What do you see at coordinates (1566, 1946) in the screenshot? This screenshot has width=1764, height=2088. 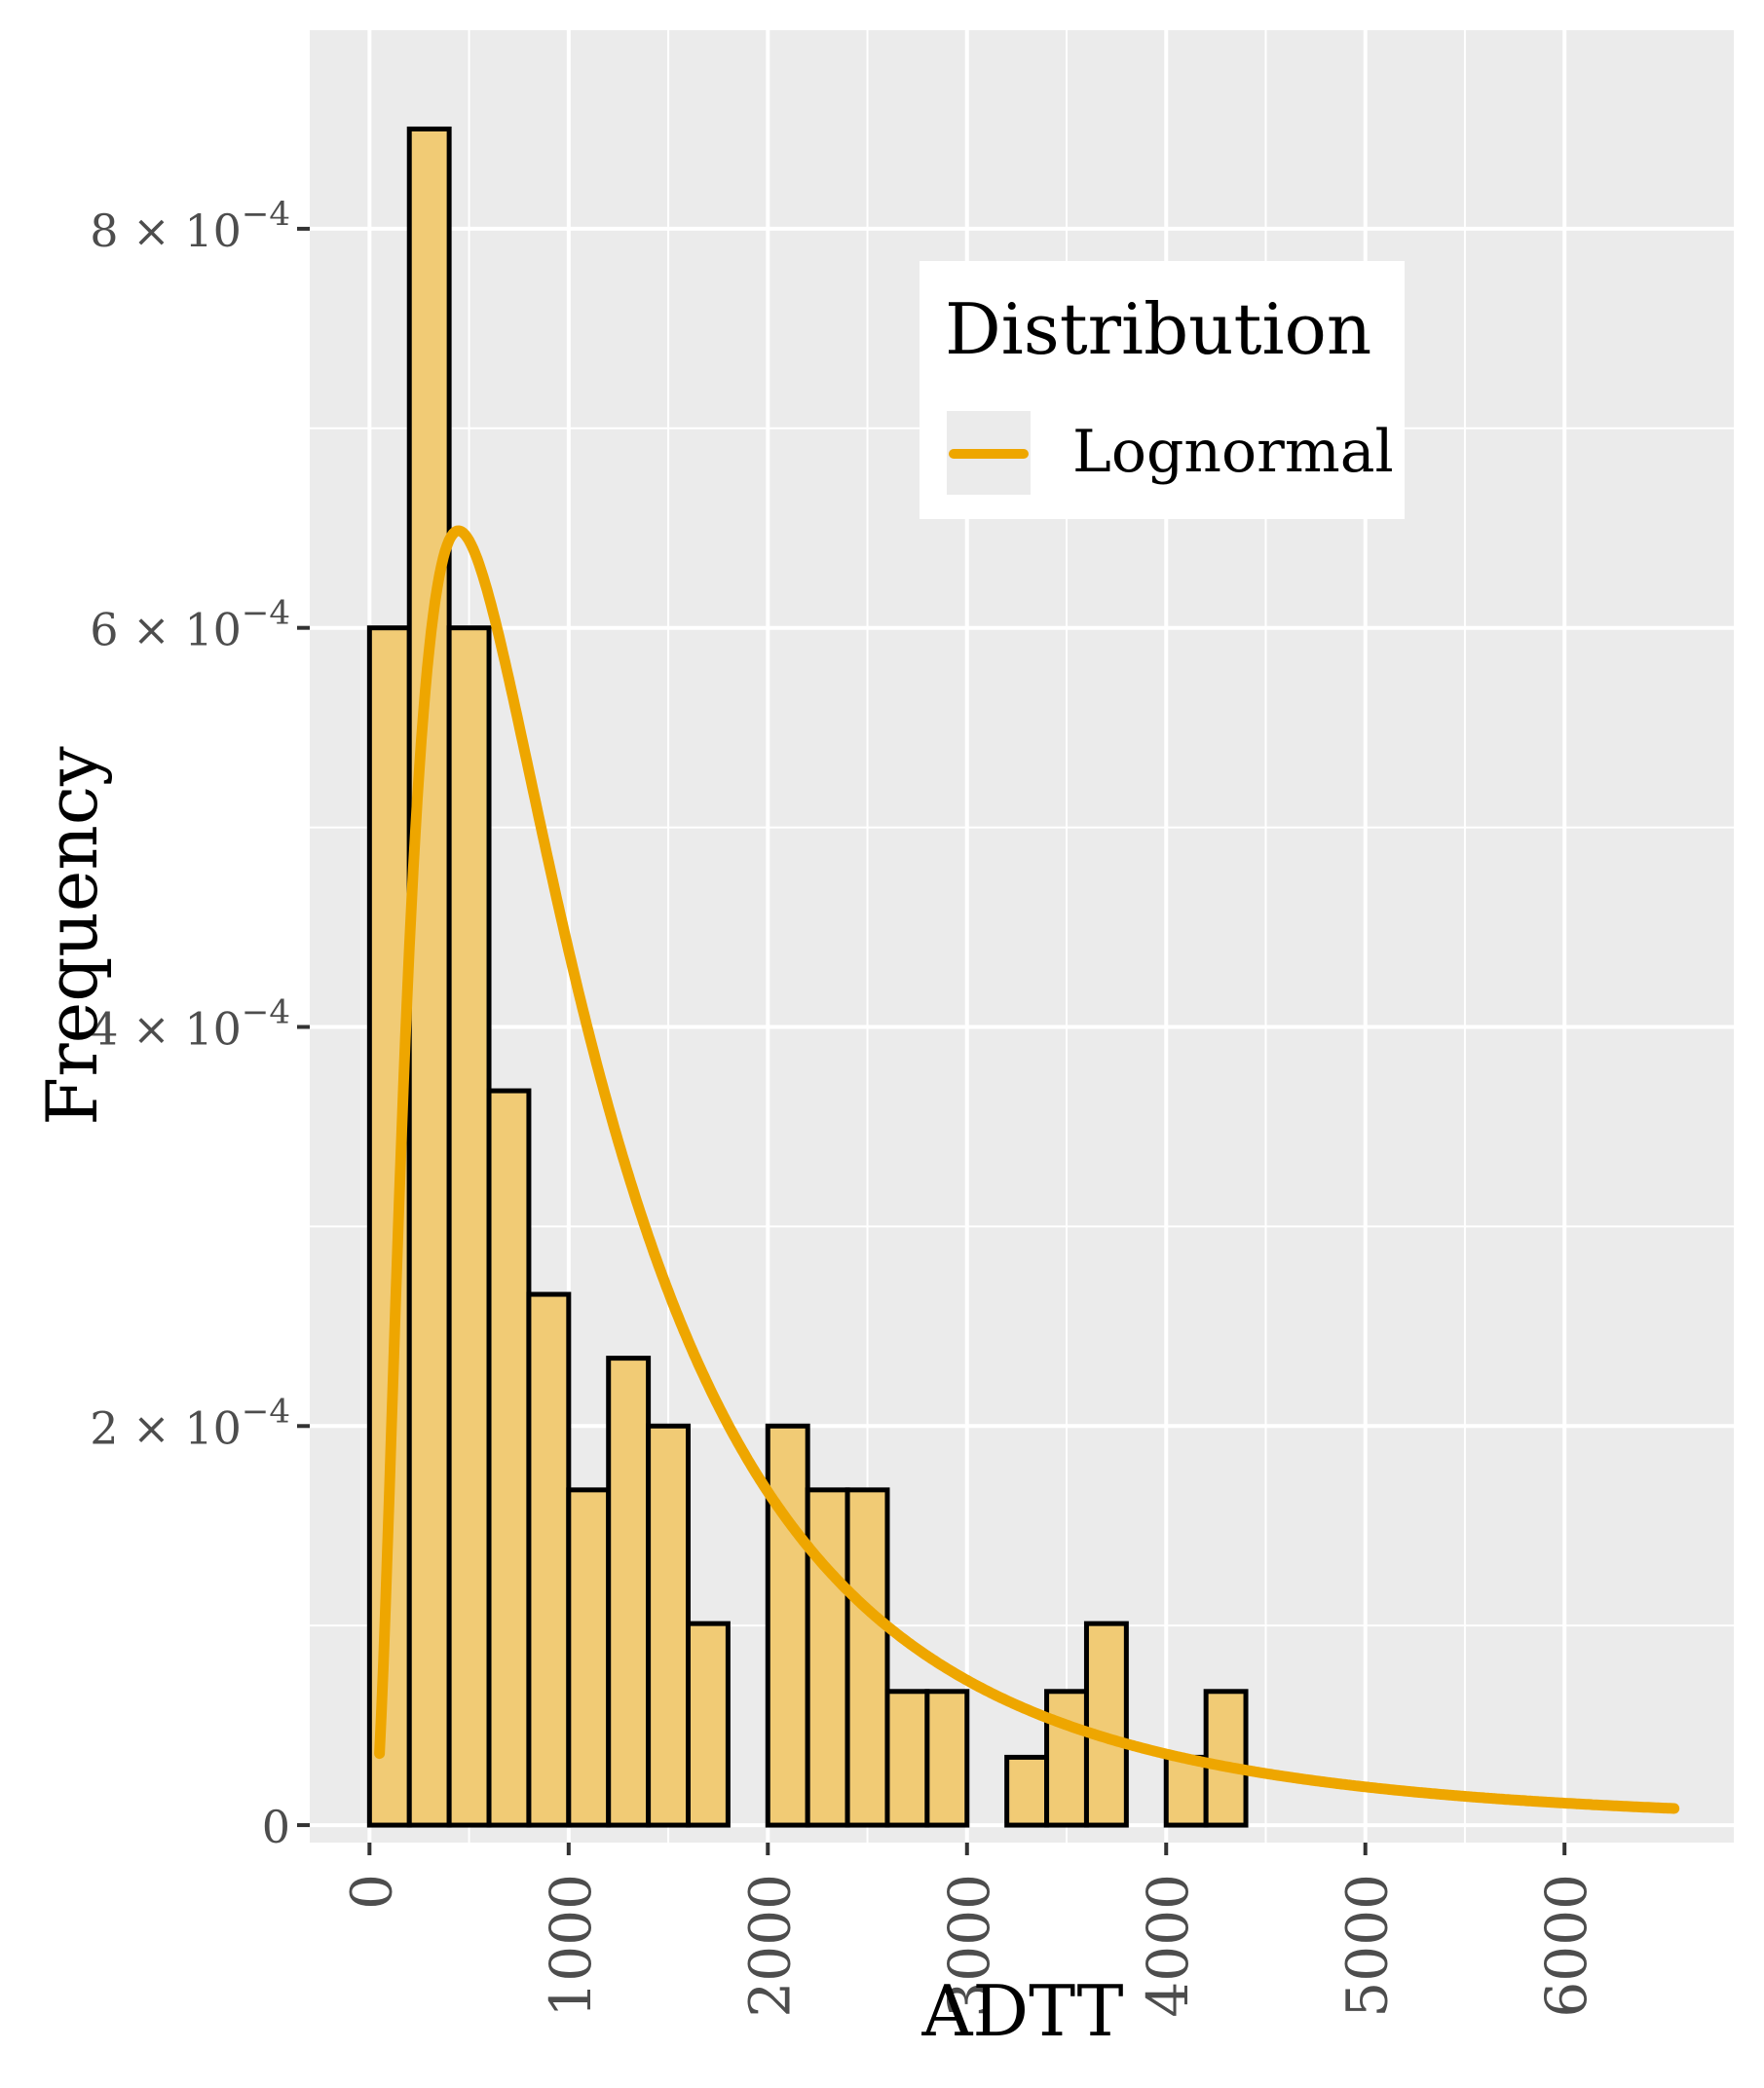 I see `x-tick-label: 6000` at bounding box center [1566, 1946].